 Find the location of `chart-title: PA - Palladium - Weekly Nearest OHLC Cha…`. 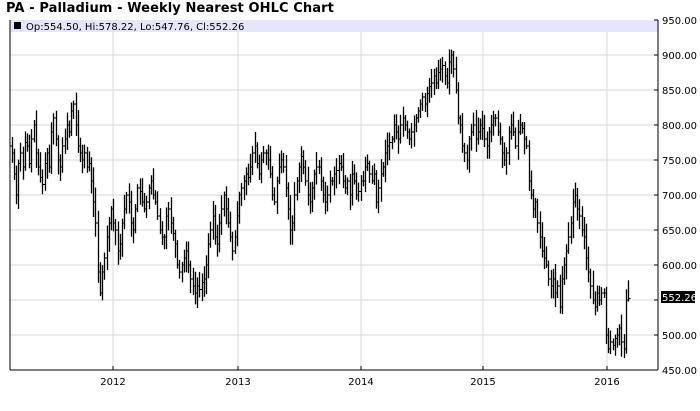

chart-title: PA - Palladium - Weekly Nearest OHLC Cha… is located at coordinates (170, 8).